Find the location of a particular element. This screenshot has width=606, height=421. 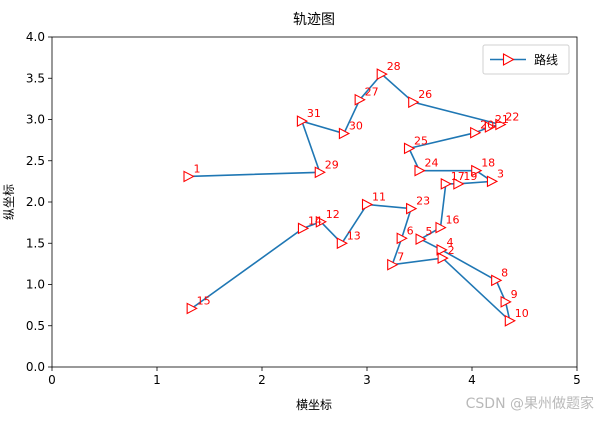

route-point-label: 10 is located at coordinates (522, 313).